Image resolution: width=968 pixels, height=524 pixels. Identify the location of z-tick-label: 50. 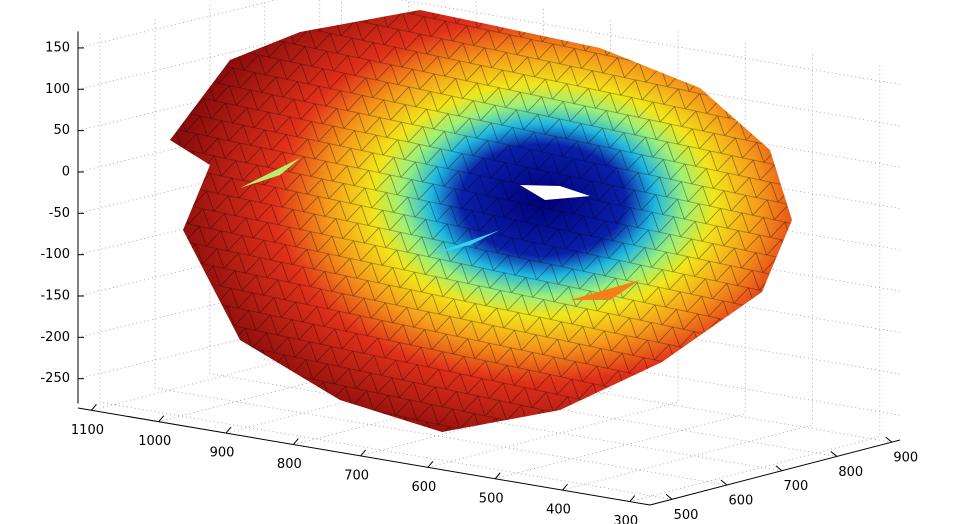
(61, 130).